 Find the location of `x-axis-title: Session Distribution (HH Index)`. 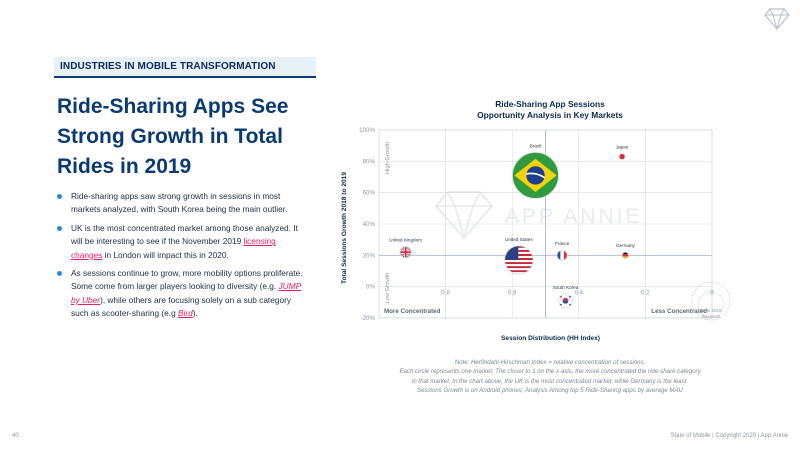

x-axis-title: Session Distribution (HH Index) is located at coordinates (550, 338).